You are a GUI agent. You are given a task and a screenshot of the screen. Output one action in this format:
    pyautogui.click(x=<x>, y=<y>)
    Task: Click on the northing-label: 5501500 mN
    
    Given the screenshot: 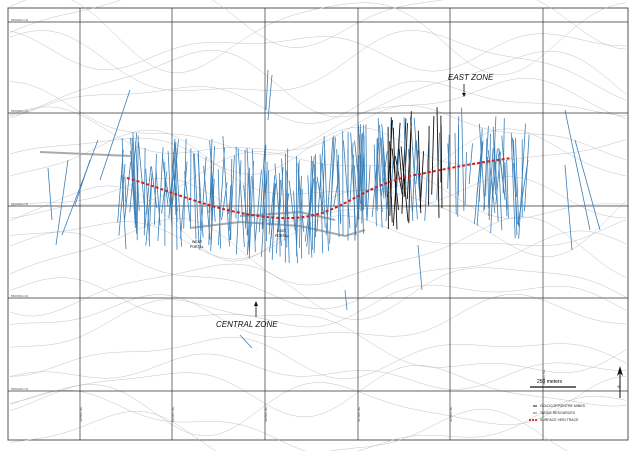 What is the action you would take?
    pyautogui.click(x=19, y=296)
    